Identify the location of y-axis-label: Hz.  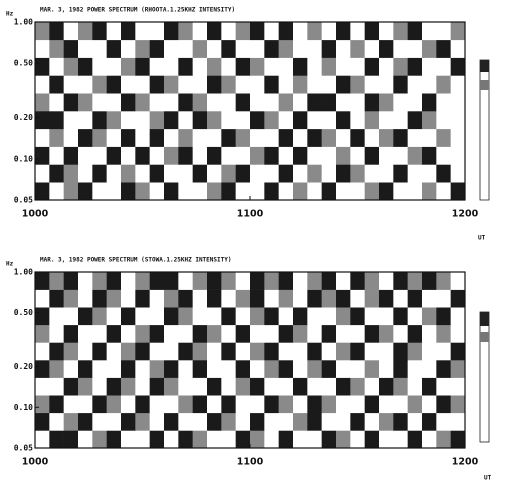
(10, 14).